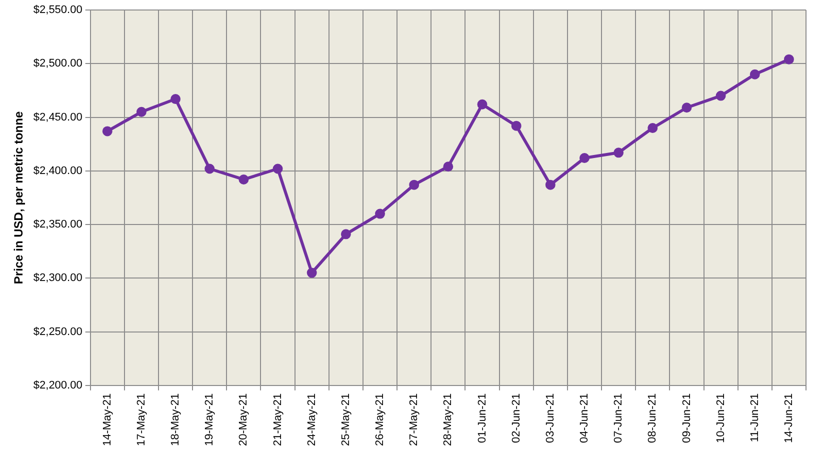  I want to click on x-tick-label: 21-May-21, so click(278, 419).